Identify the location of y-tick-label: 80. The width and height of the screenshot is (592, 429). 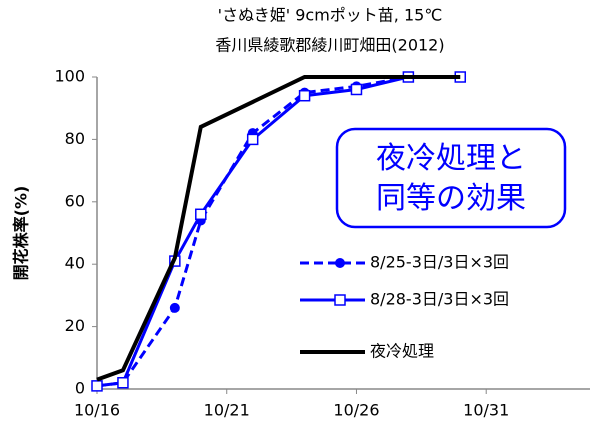
(75, 138).